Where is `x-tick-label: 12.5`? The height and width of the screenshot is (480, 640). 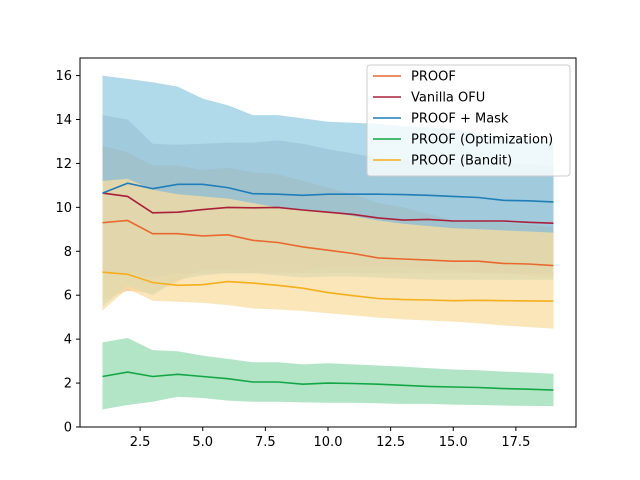 x-tick-label: 12.5 is located at coordinates (390, 442).